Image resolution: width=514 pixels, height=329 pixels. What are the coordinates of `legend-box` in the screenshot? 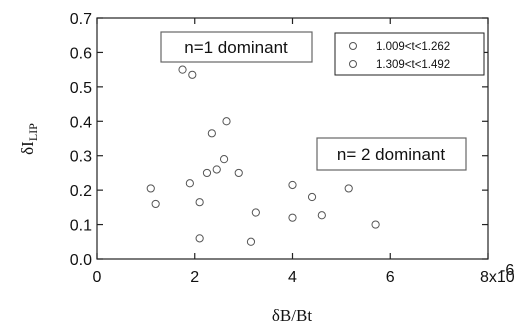 It's located at (409, 54).